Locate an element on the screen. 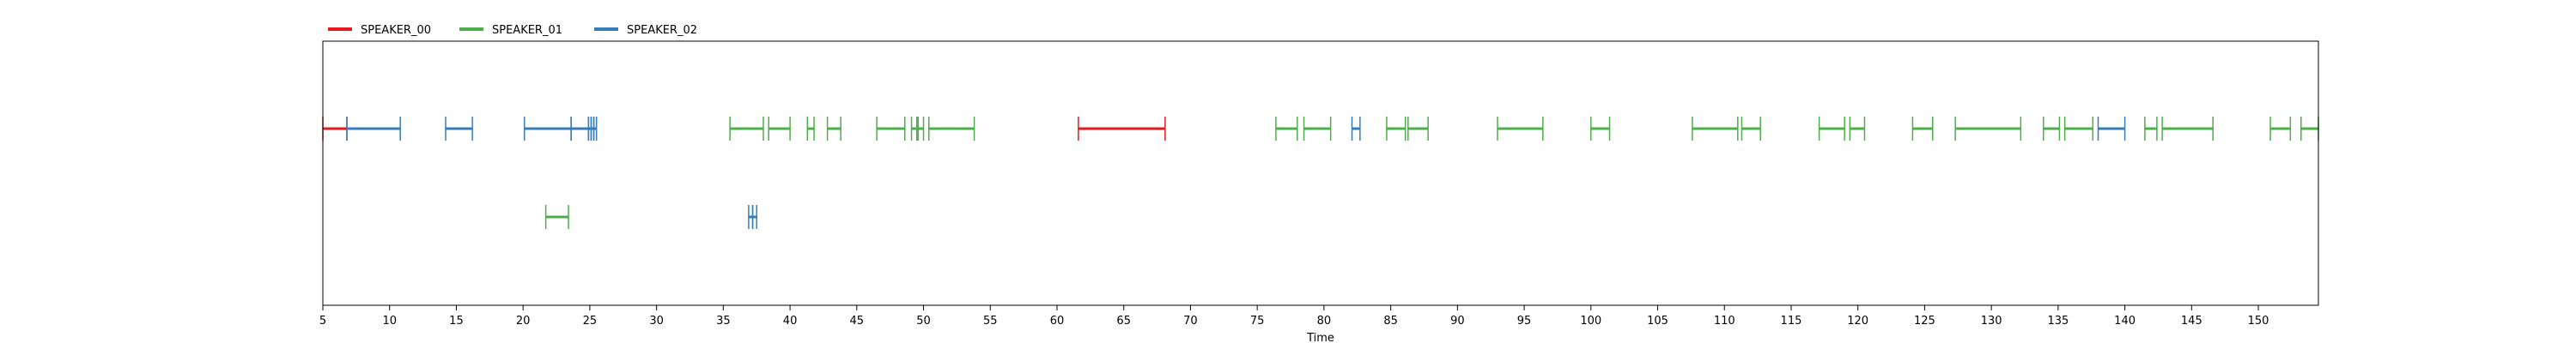 The width and height of the screenshot is (2576, 343). legend: SPEAKER_00 SPEAKER_01 SPEAKER_02 is located at coordinates (512, 30).